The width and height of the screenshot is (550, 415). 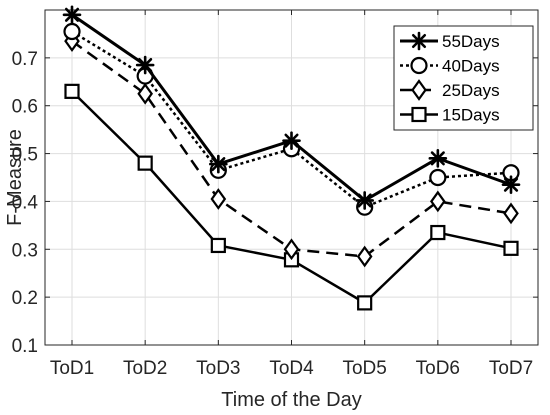 What do you see at coordinates (72, 368) in the screenshot?
I see `x-tick-label: ToD1` at bounding box center [72, 368].